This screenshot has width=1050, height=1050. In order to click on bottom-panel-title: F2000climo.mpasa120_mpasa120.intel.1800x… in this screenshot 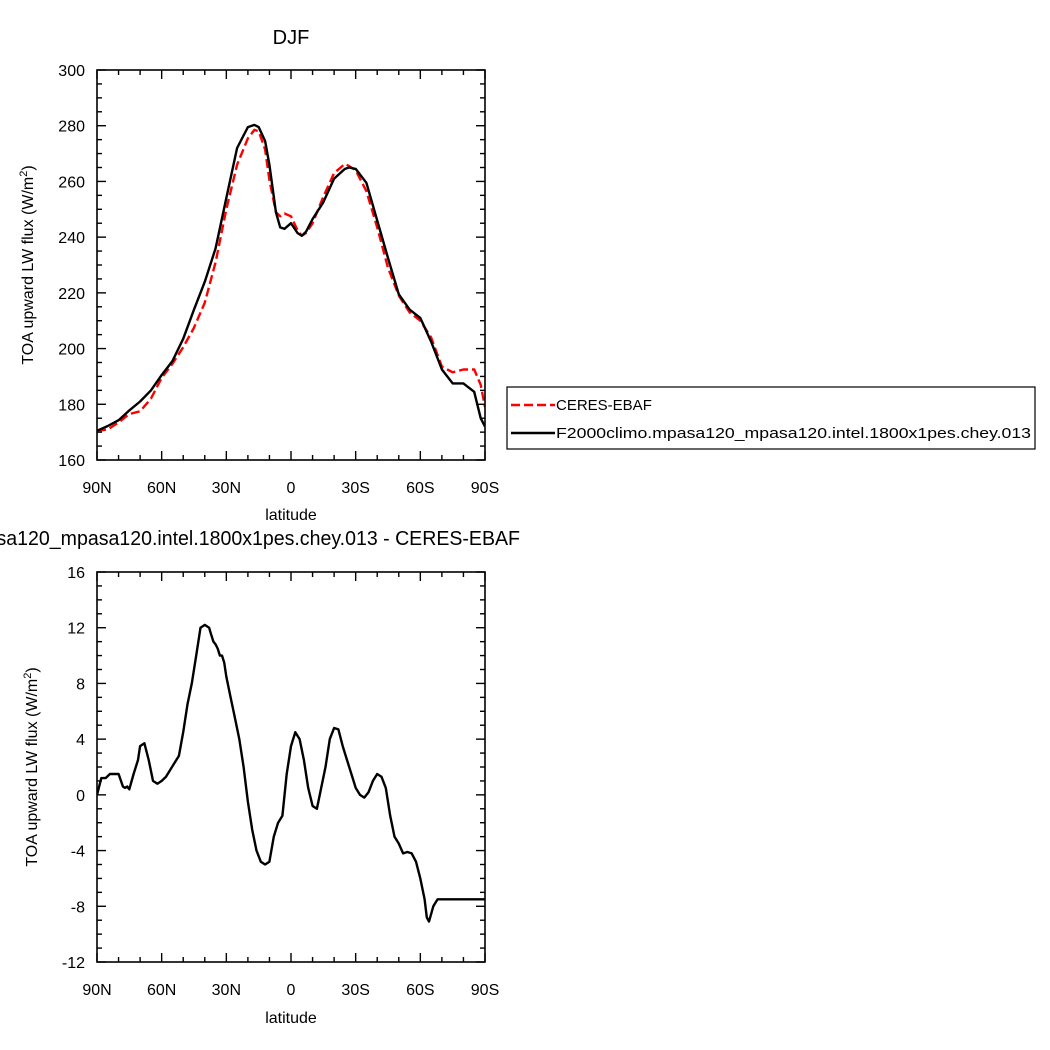, I will do `click(260, 539)`.